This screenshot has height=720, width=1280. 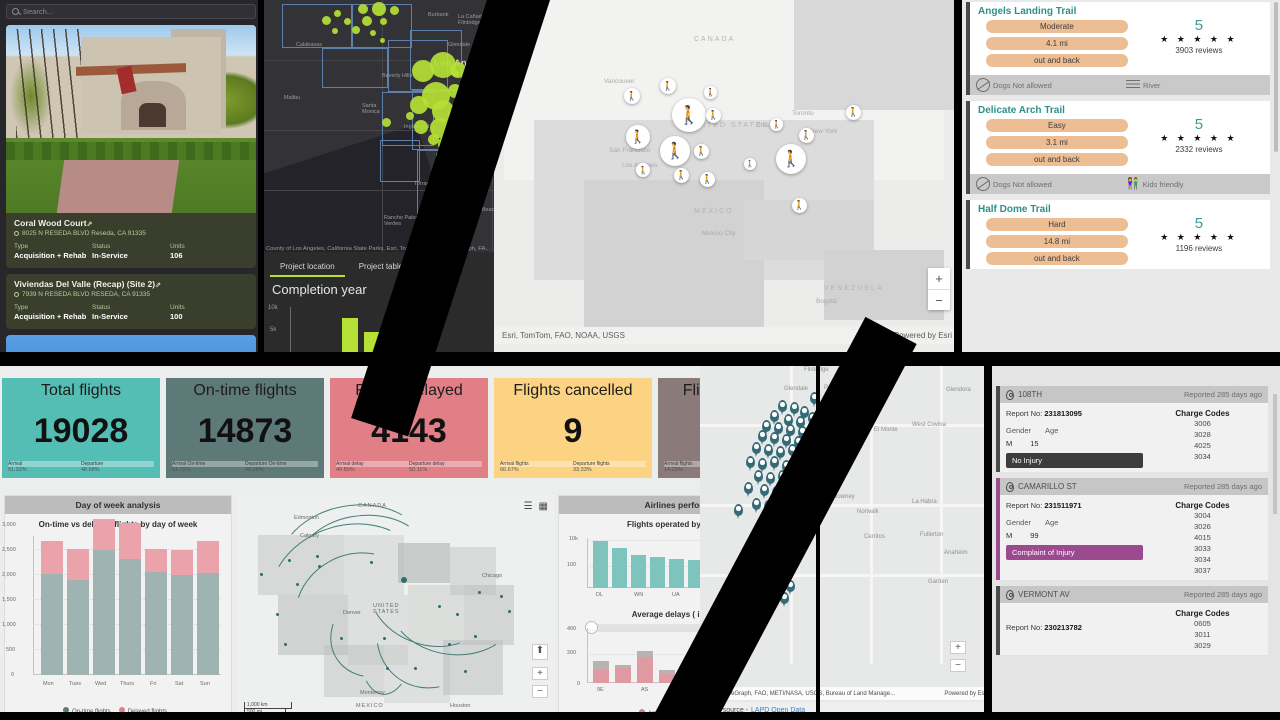 What do you see at coordinates (543, 506) in the screenshot?
I see `grid-view-icon: ▦` at bounding box center [543, 506].